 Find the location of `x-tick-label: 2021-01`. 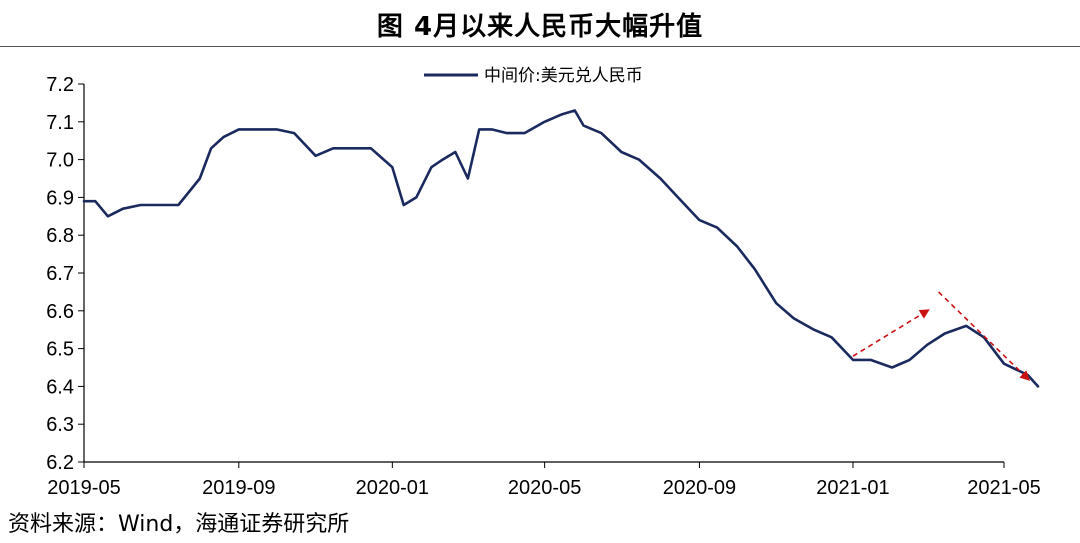

x-tick-label: 2021-01 is located at coordinates (852, 488).